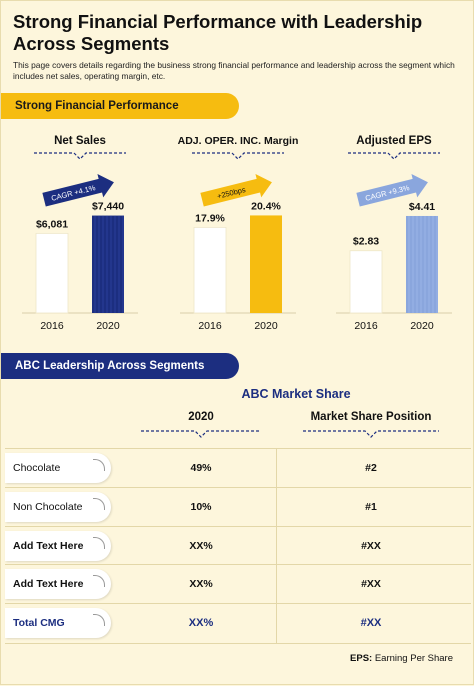 This screenshot has height=686, width=474. What do you see at coordinates (371, 507) in the screenshot?
I see `cell-position: #1` at bounding box center [371, 507].